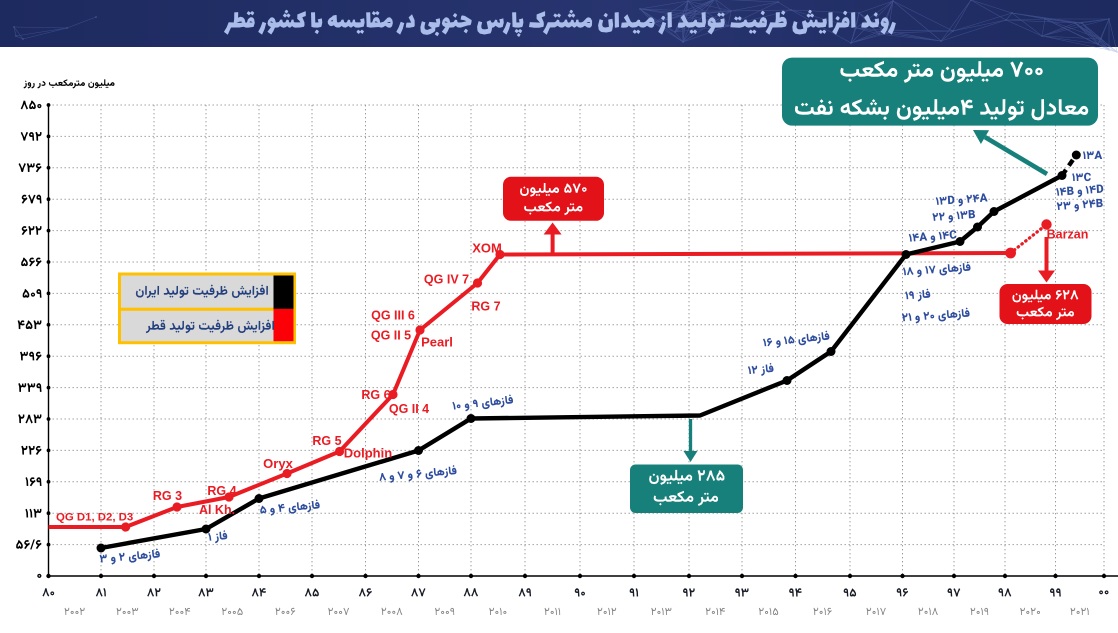  Describe the element at coordinates (368, 453) in the screenshot. I see `svg-text: Dolphin` at that location.